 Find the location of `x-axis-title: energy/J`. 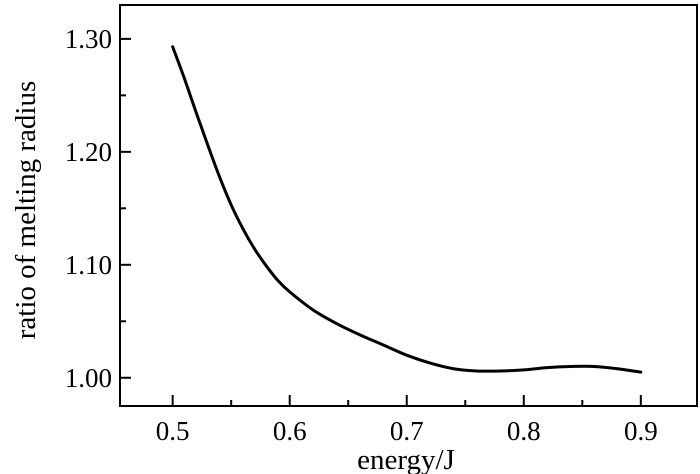

x-axis-title: energy/J is located at coordinates (406, 459).